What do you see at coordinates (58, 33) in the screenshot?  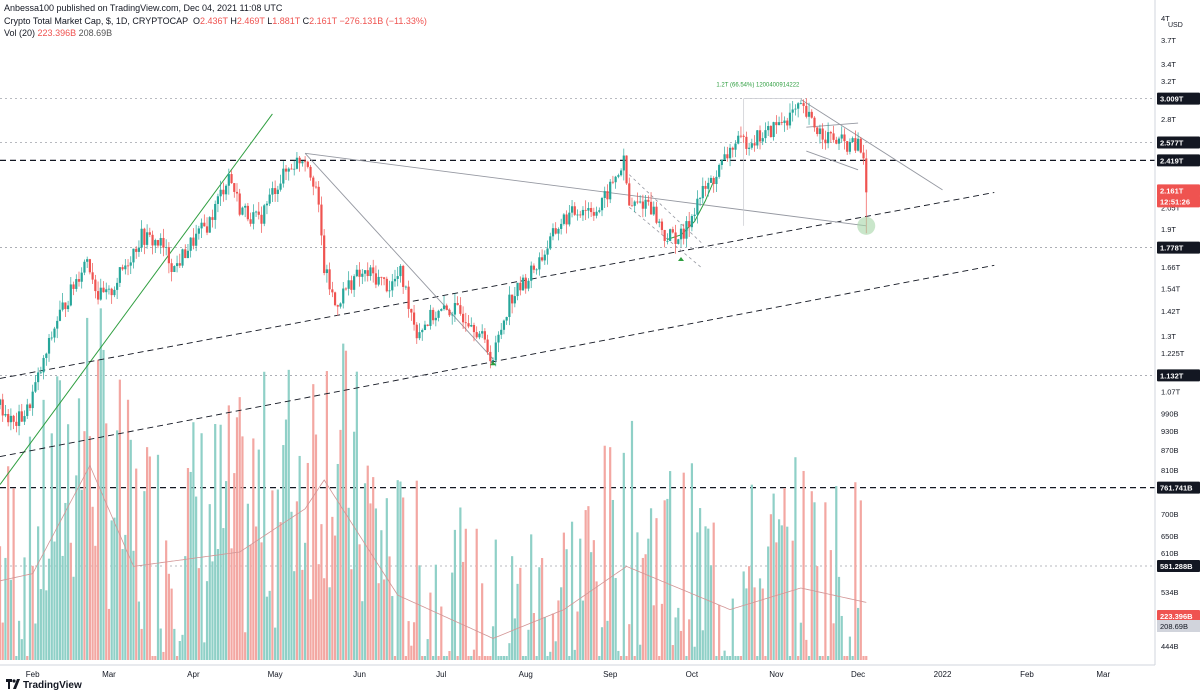 I see `volume-legend: Vol (20) 223.396B 208.69B` at bounding box center [58, 33].